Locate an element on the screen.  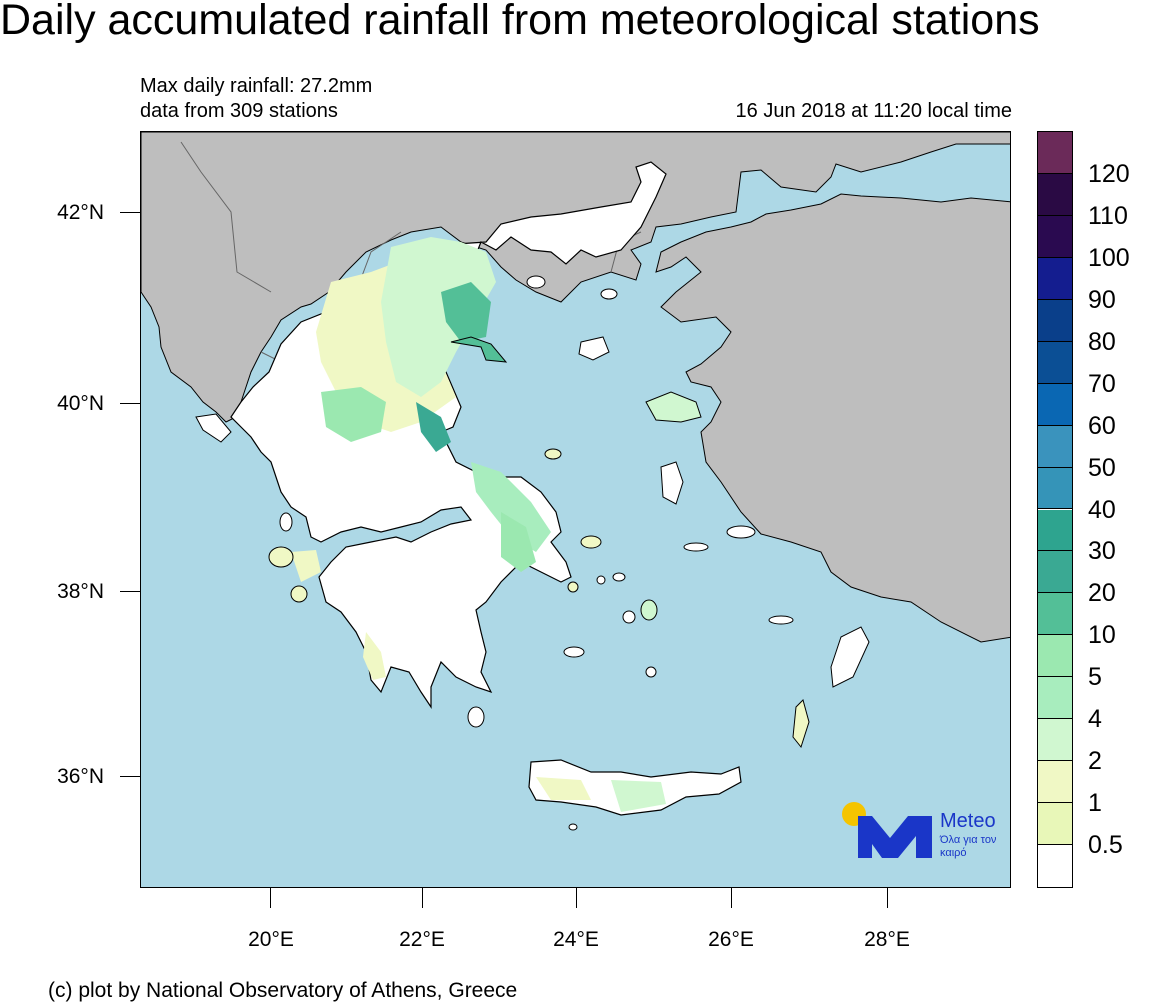
colorbar-label: 30 is located at coordinates (1102, 551).